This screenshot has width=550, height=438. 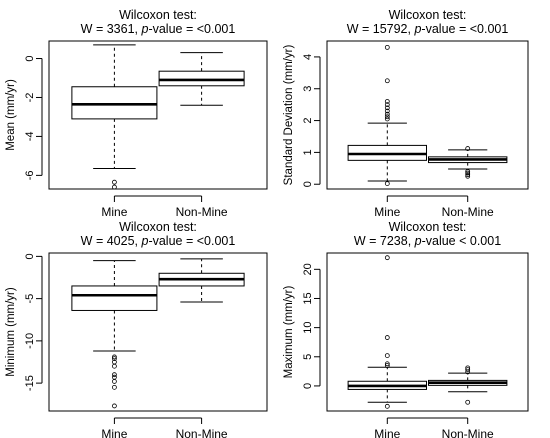 I want to click on y-tick-label: -2, so click(x=30, y=98).